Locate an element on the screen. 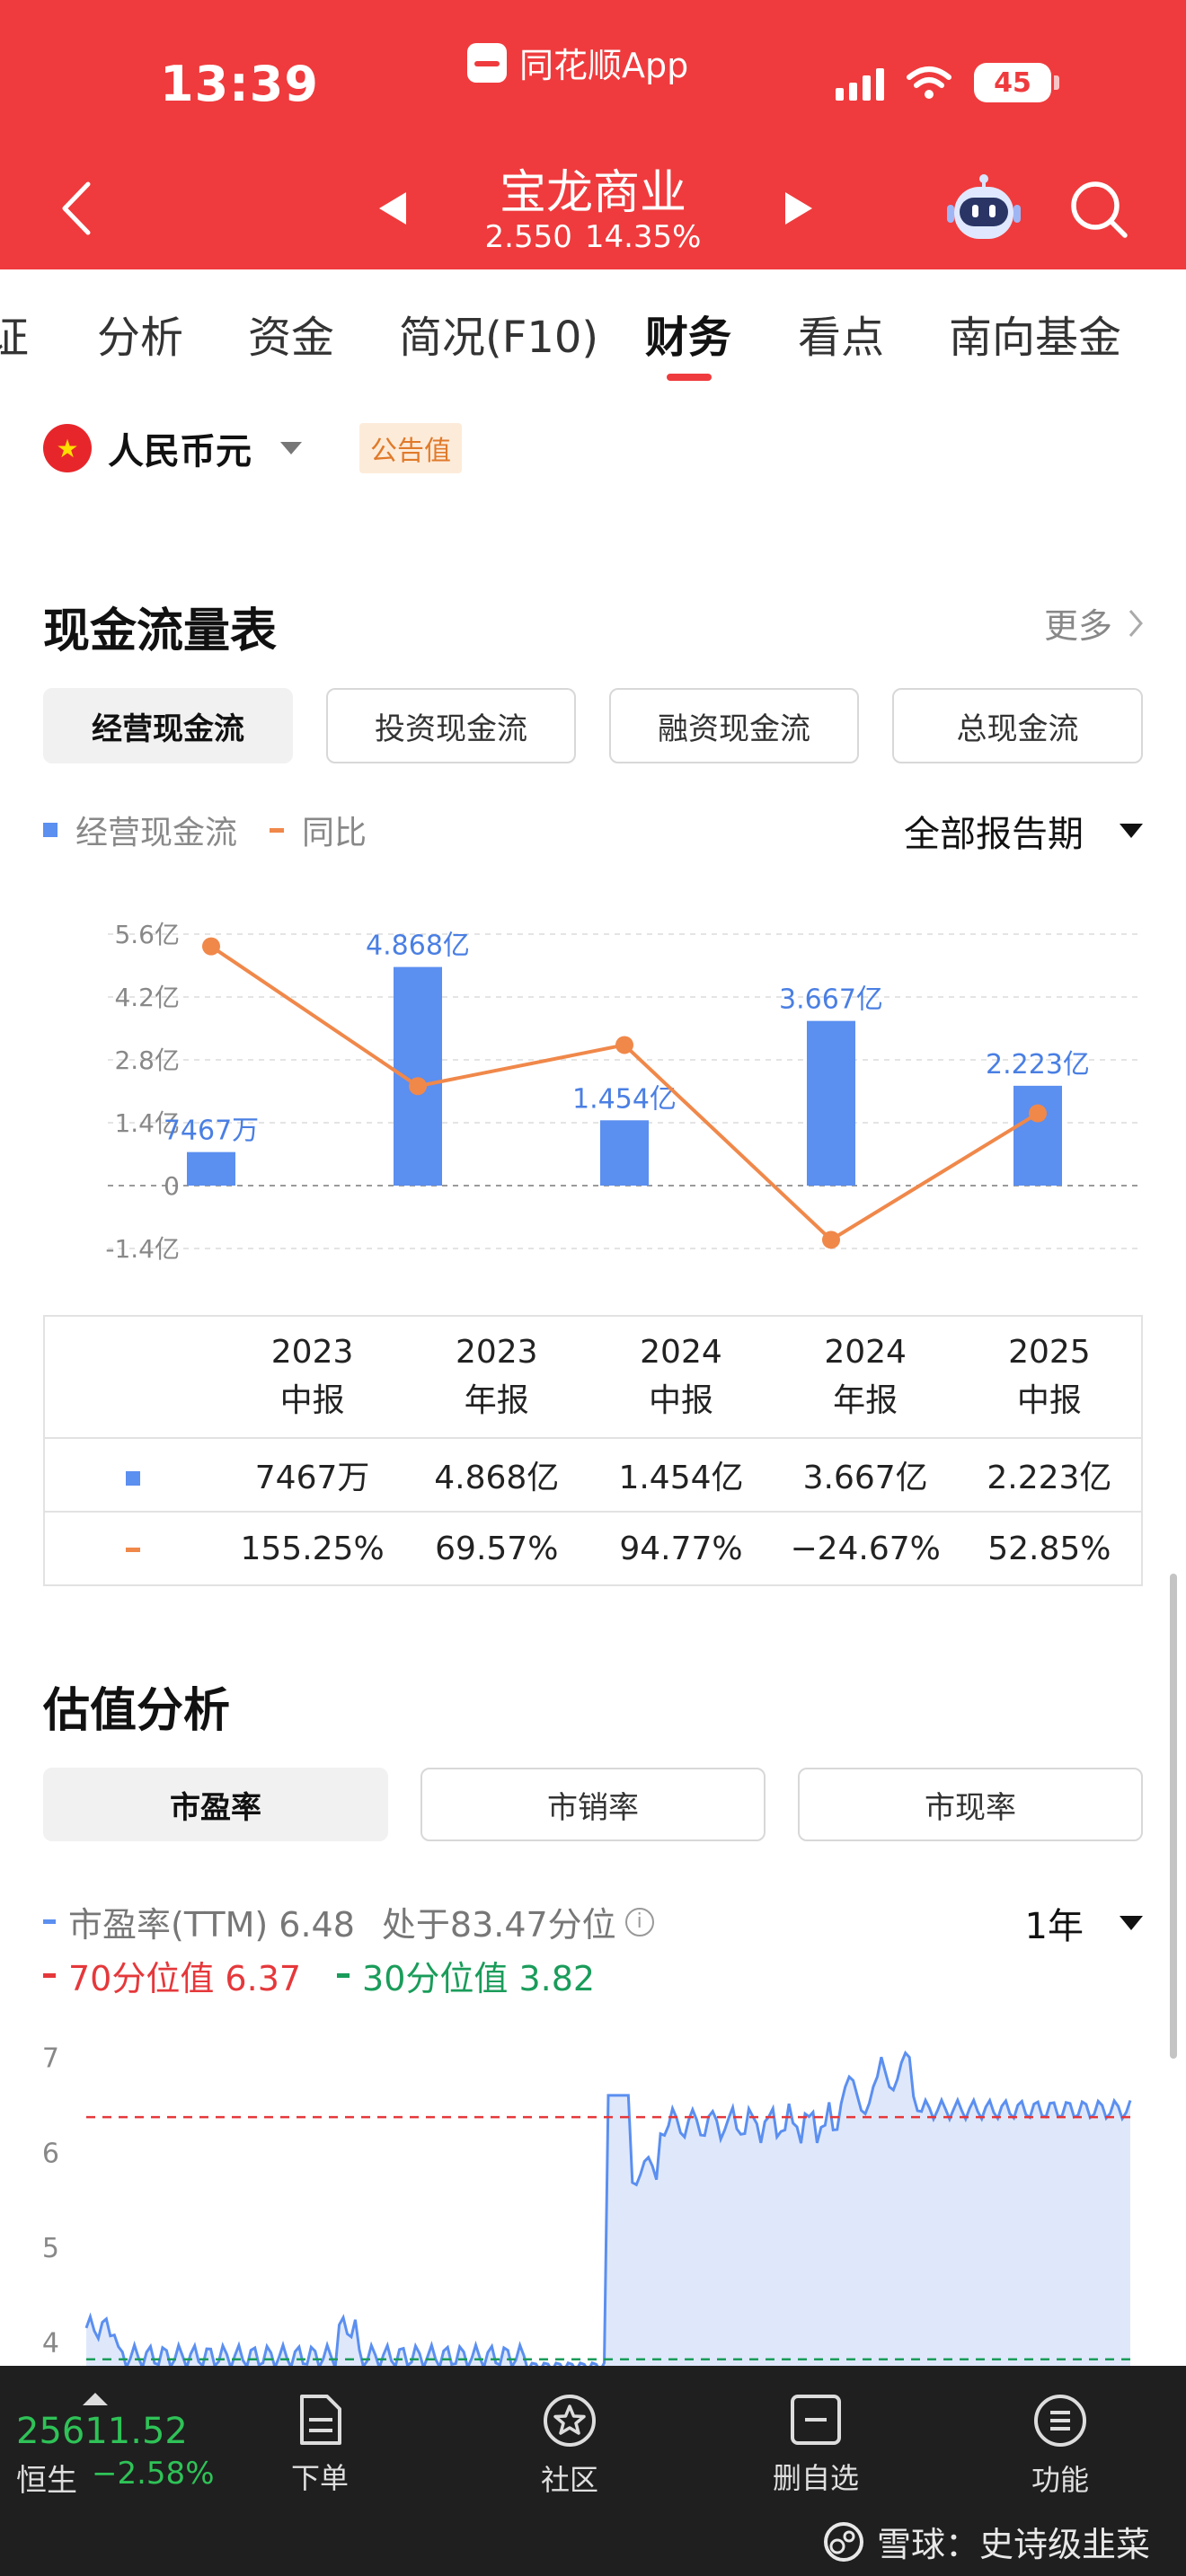 The height and width of the screenshot is (2576, 1186). index-name: 恒生 is located at coordinates (46, 2481).